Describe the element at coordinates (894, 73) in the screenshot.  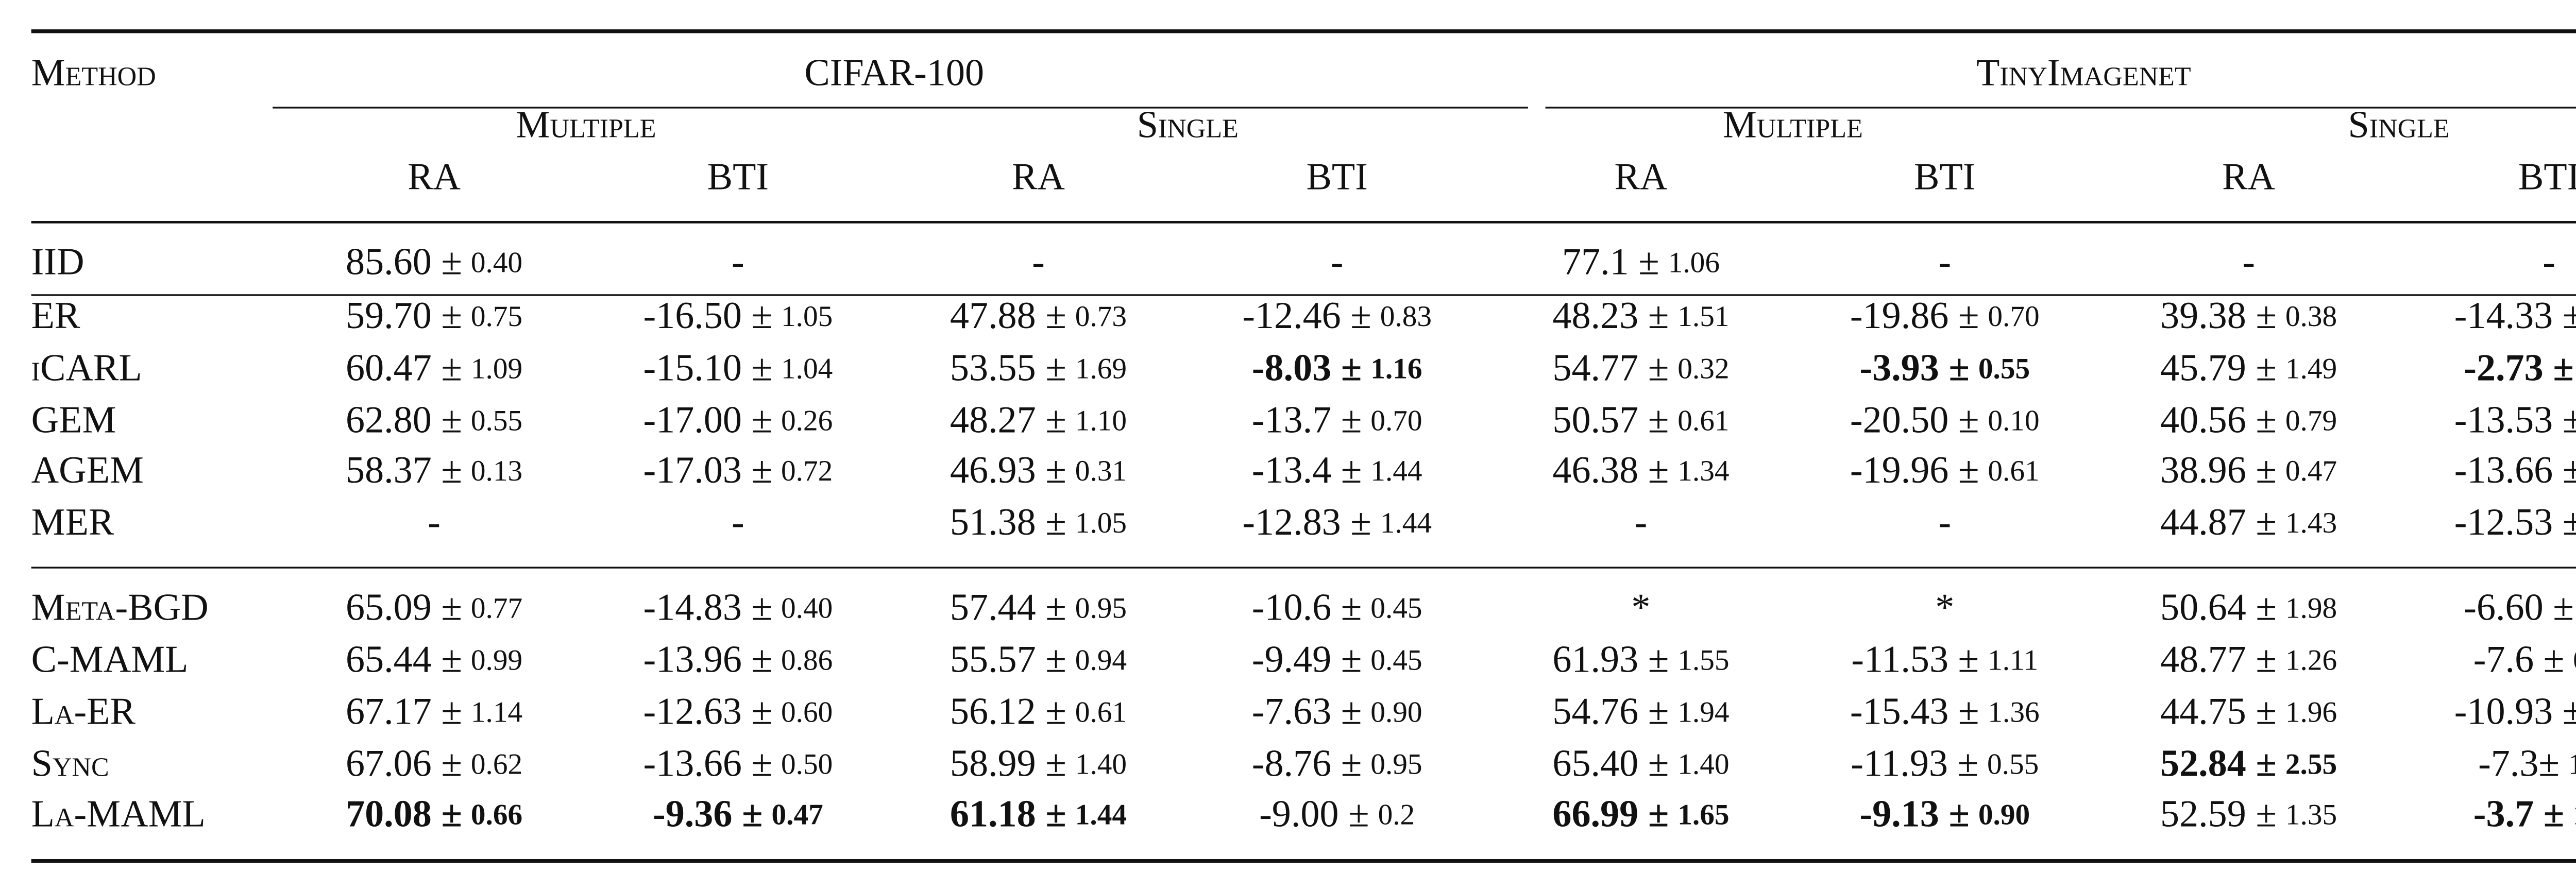
I see `group-header: CIFAR-100` at that location.